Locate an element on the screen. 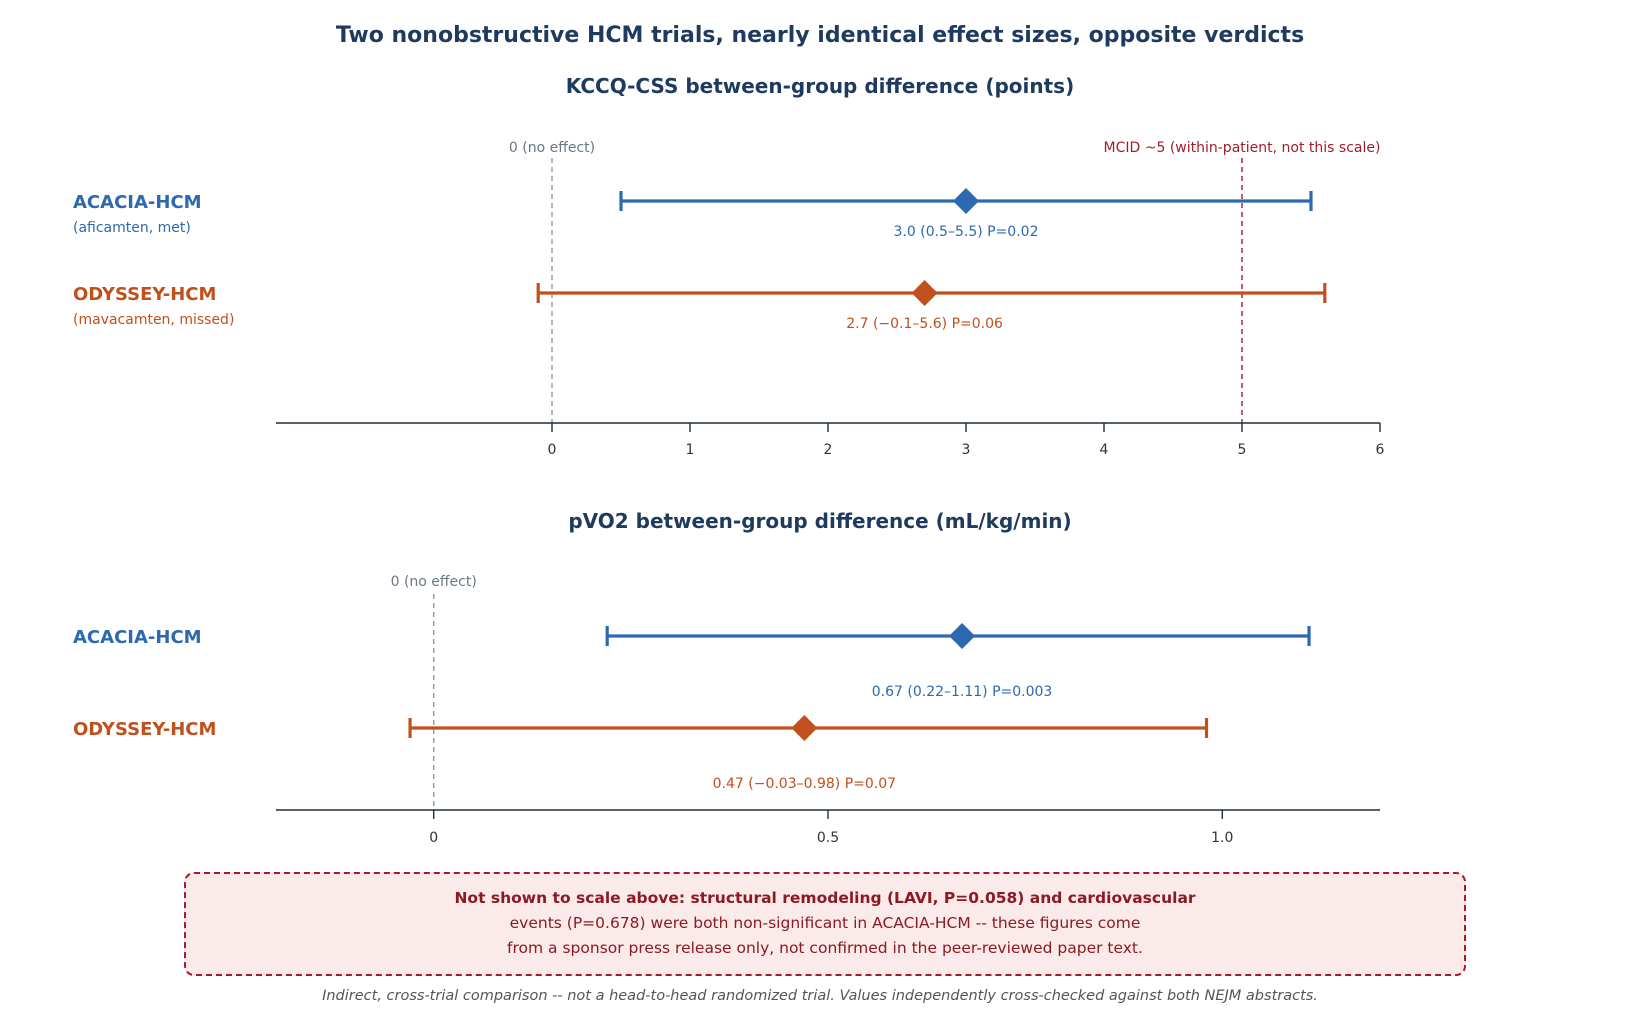 The height and width of the screenshot is (1020, 1640). x-tick-label: 0.5 is located at coordinates (828, 838).